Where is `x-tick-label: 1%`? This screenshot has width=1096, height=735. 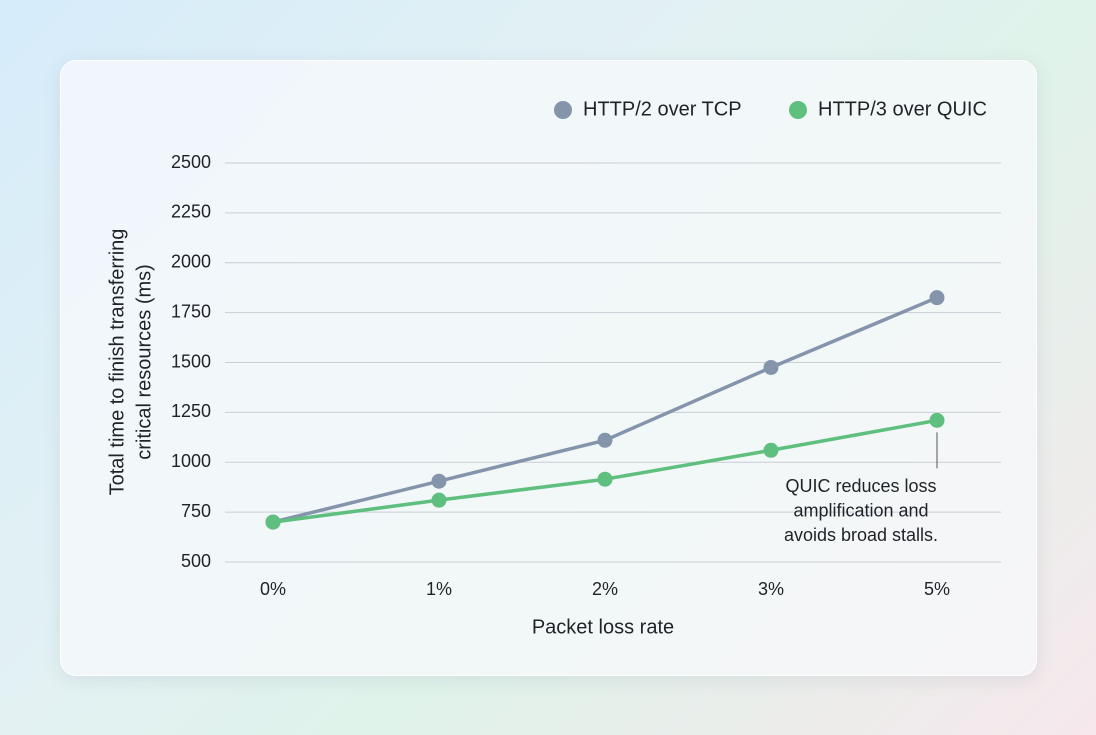
x-tick-label: 1% is located at coordinates (439, 589).